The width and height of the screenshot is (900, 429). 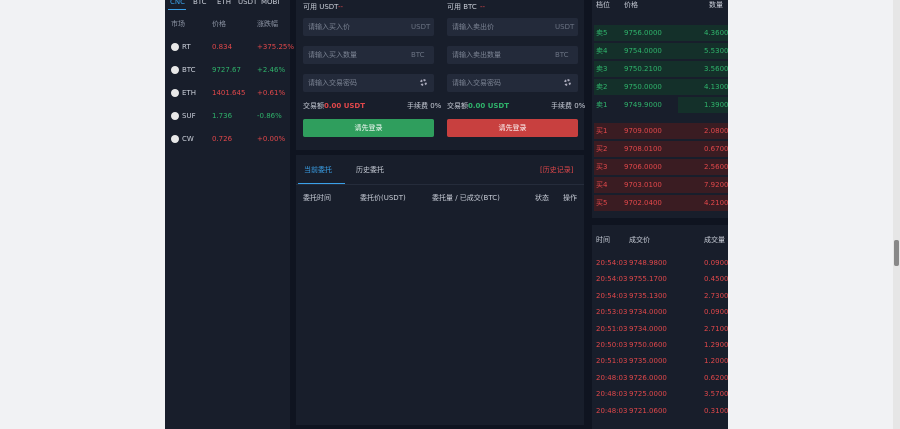 I want to click on depth-price: 9706.0000, so click(x=643, y=167).